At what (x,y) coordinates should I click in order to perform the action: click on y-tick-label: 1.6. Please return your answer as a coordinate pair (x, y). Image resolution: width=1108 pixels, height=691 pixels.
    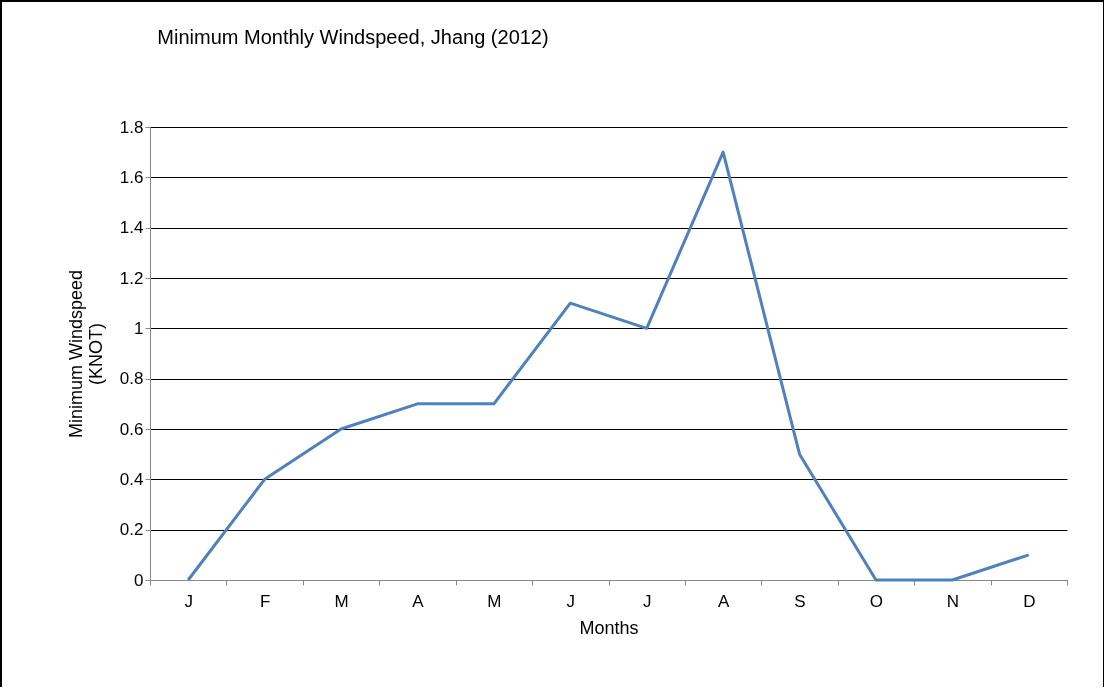
    Looking at the image, I should click on (131, 177).